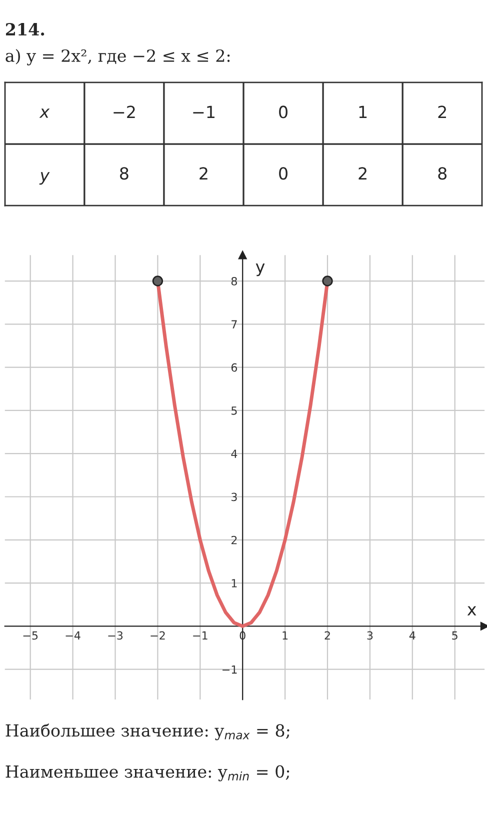  Describe the element at coordinates (115, 635) in the screenshot. I see `x-tick-label: −3` at that location.